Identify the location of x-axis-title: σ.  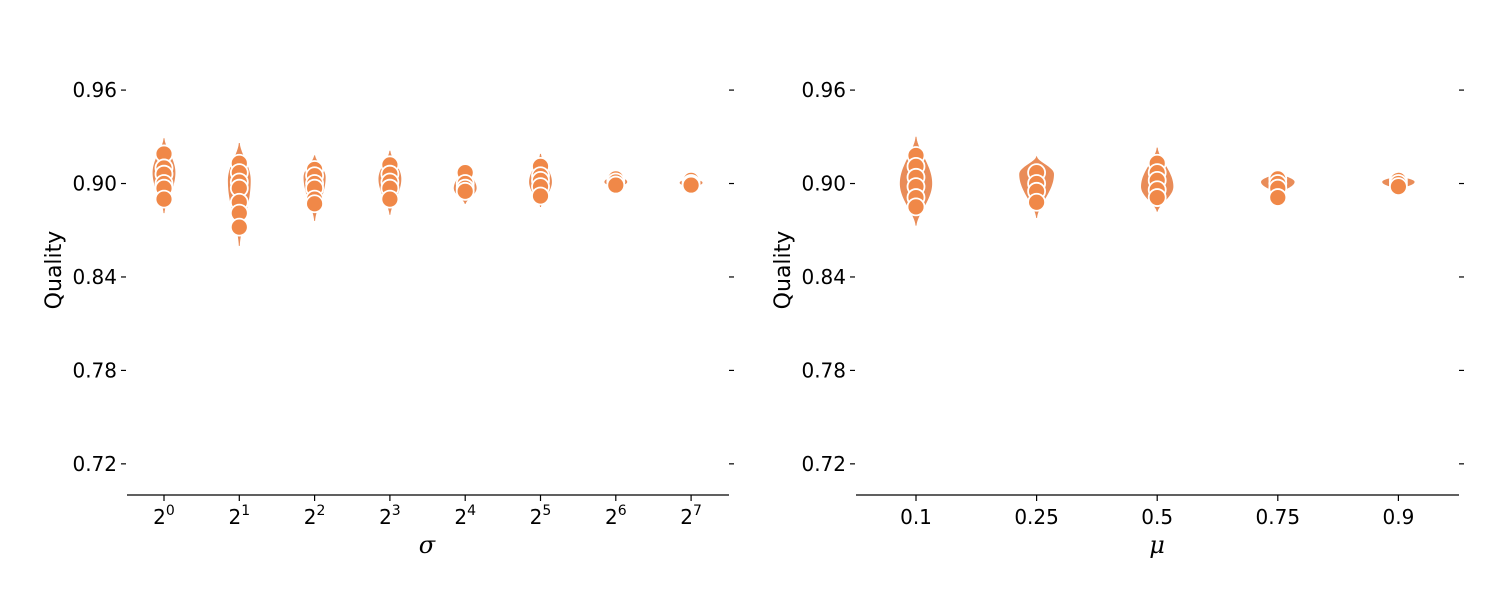
(427, 545).